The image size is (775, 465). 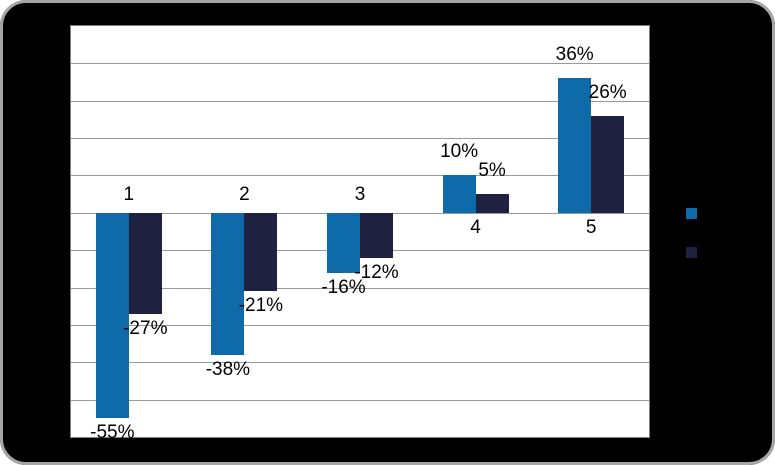 I want to click on data-label: -21%, so click(x=261, y=306).